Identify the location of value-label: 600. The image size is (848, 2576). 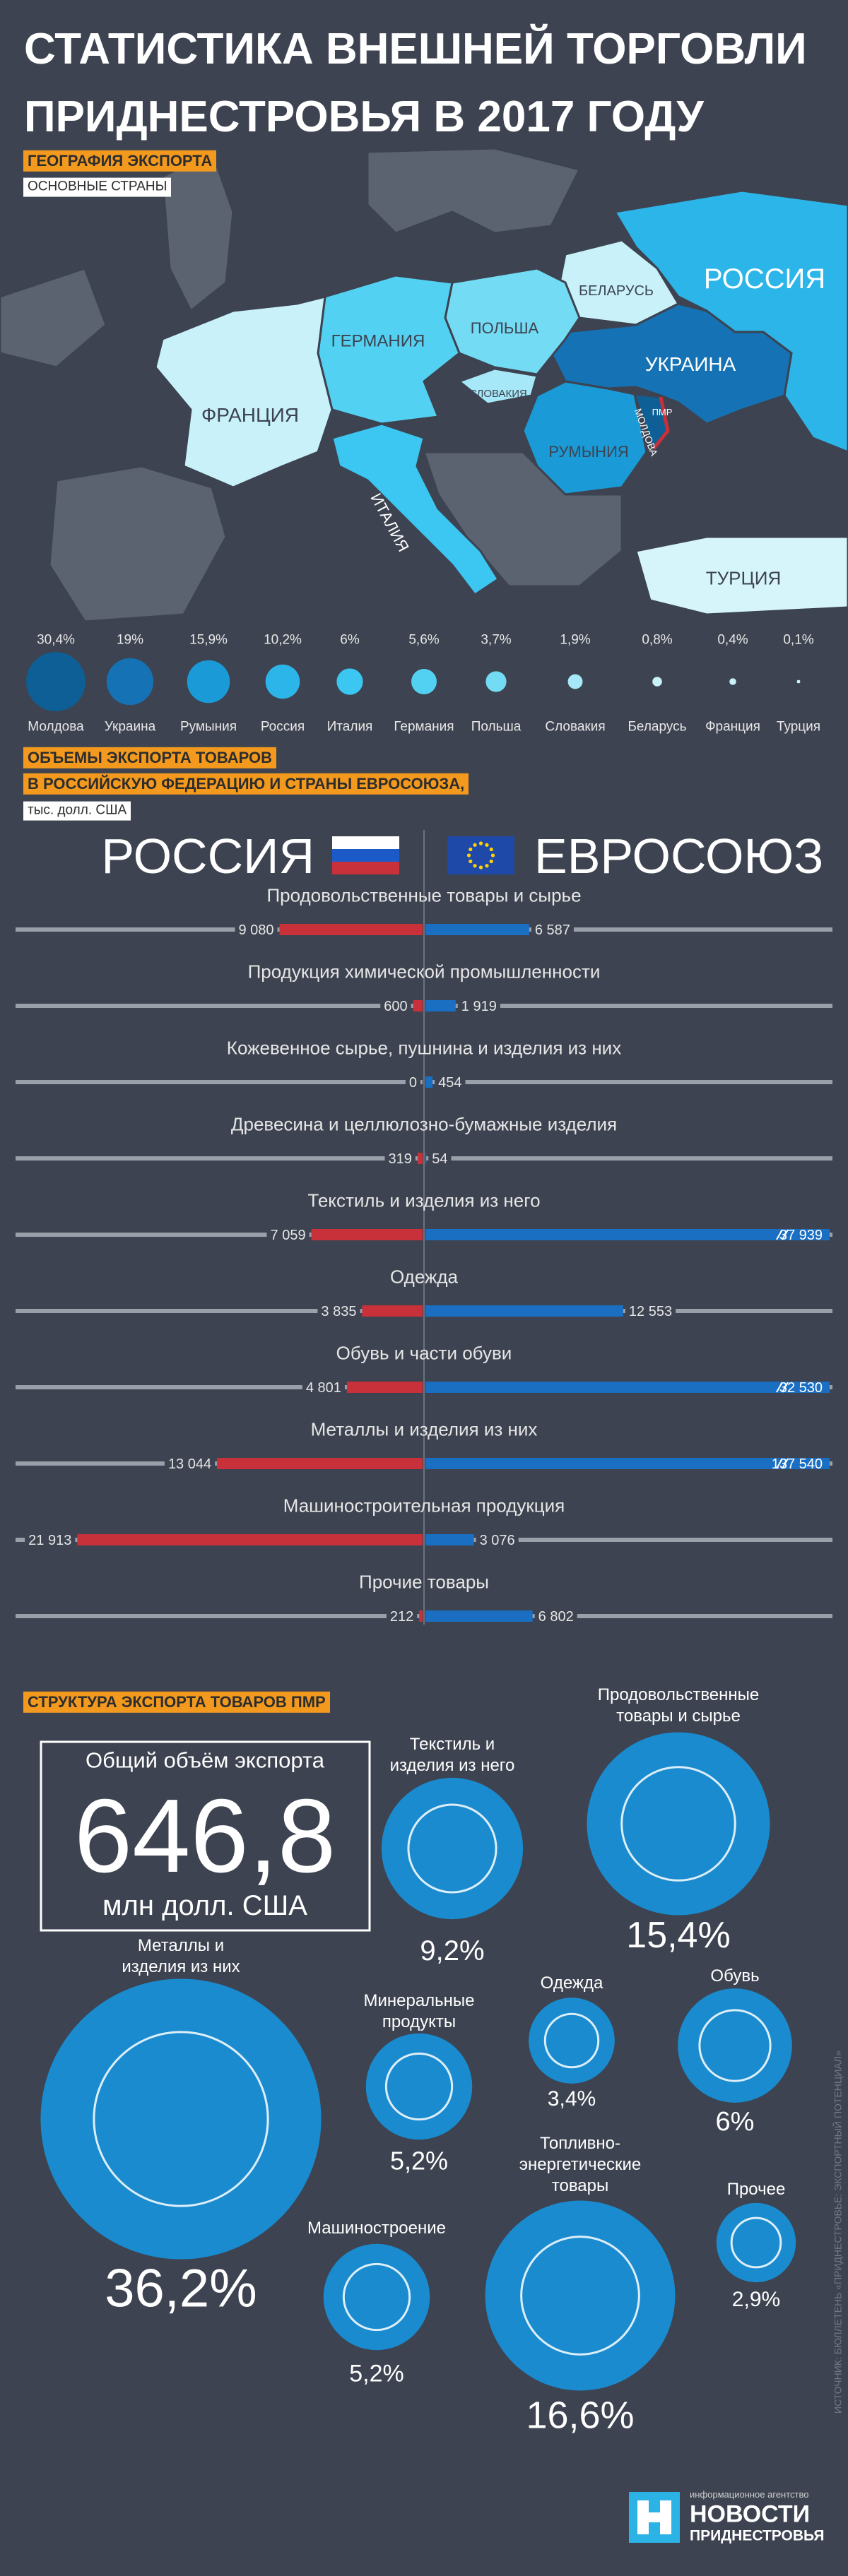
(395, 1006).